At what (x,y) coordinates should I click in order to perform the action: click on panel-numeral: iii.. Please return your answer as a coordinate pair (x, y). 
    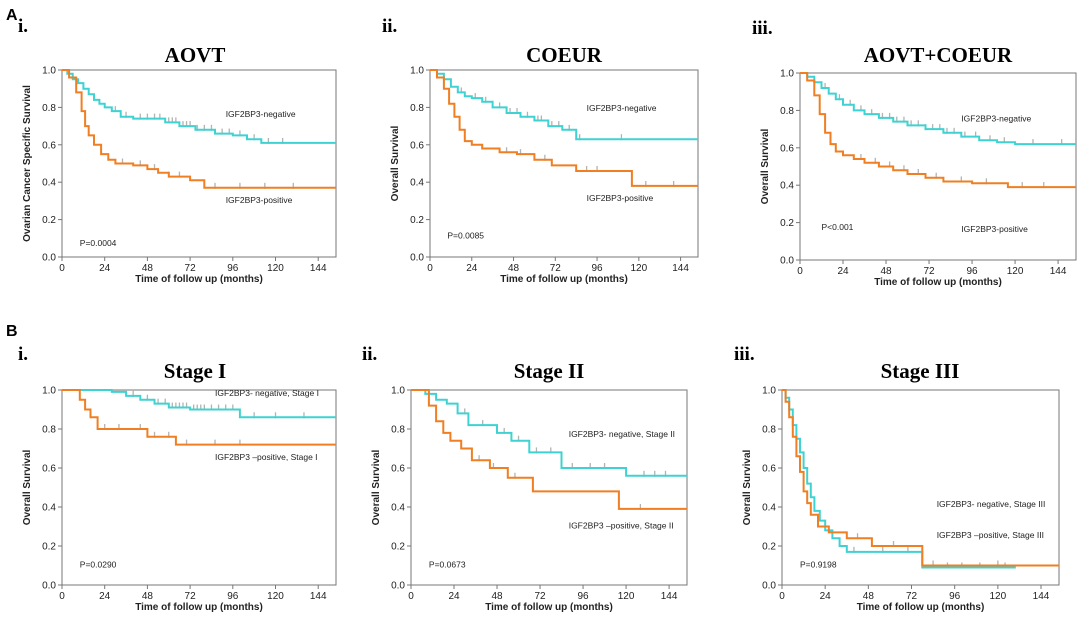
    Looking at the image, I should click on (744, 354).